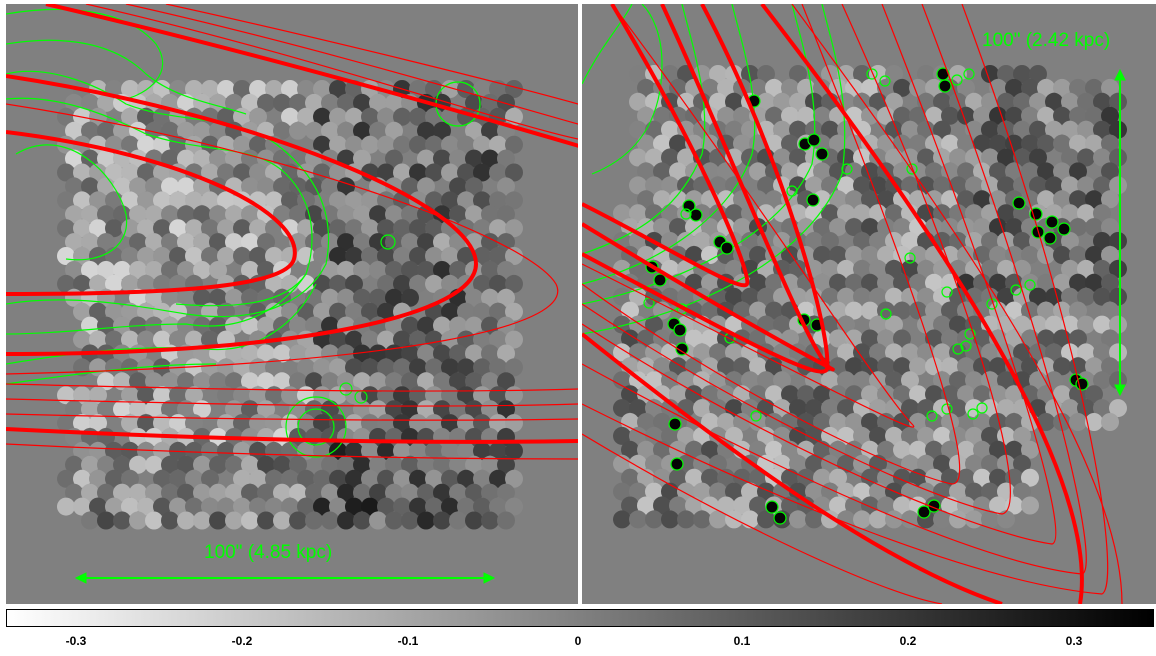  Describe the element at coordinates (742, 641) in the screenshot. I see `colorbar-tick-label: 0.1` at that location.